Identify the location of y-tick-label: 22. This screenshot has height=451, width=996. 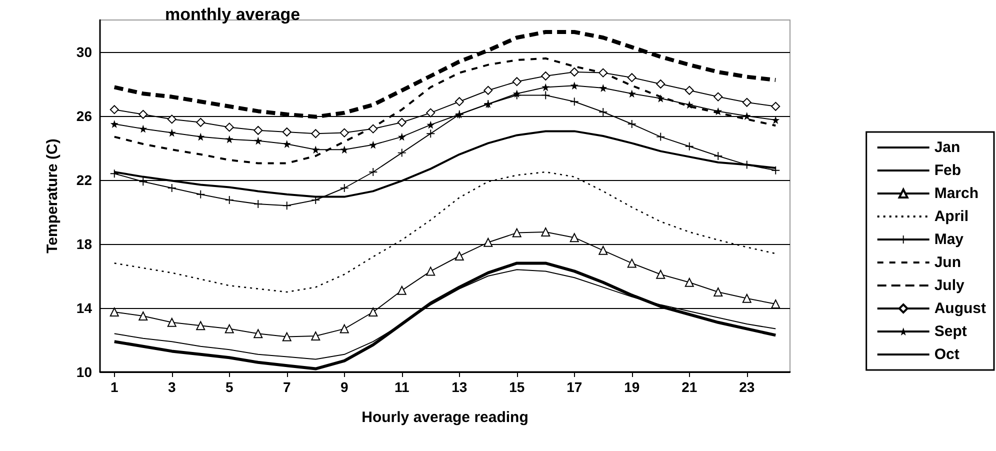
(84, 180).